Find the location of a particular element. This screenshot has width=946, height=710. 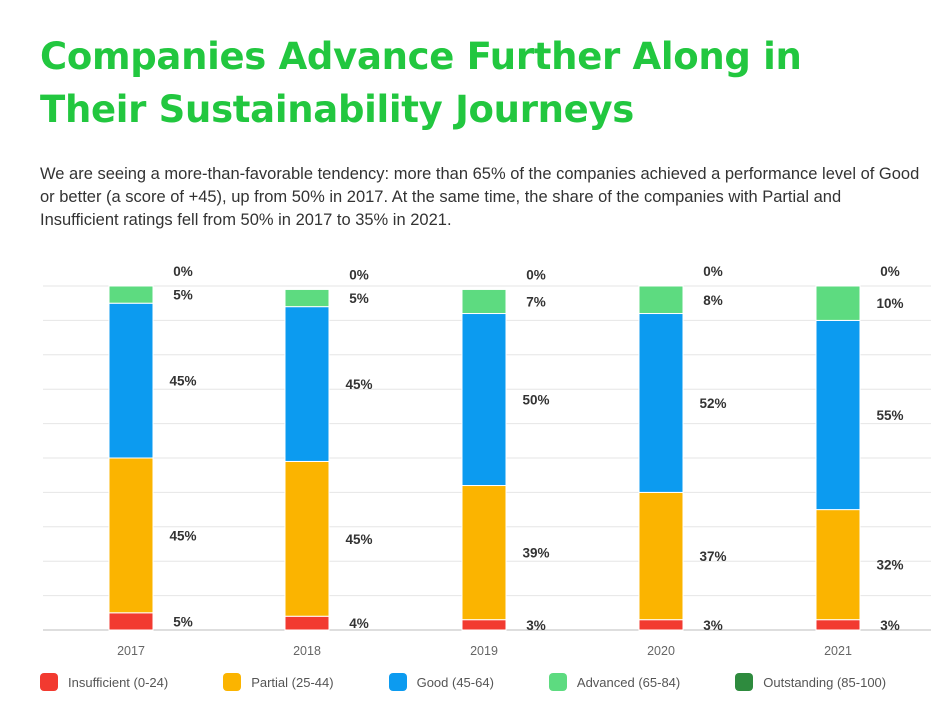

x-tick-label: 2021 is located at coordinates (838, 651).